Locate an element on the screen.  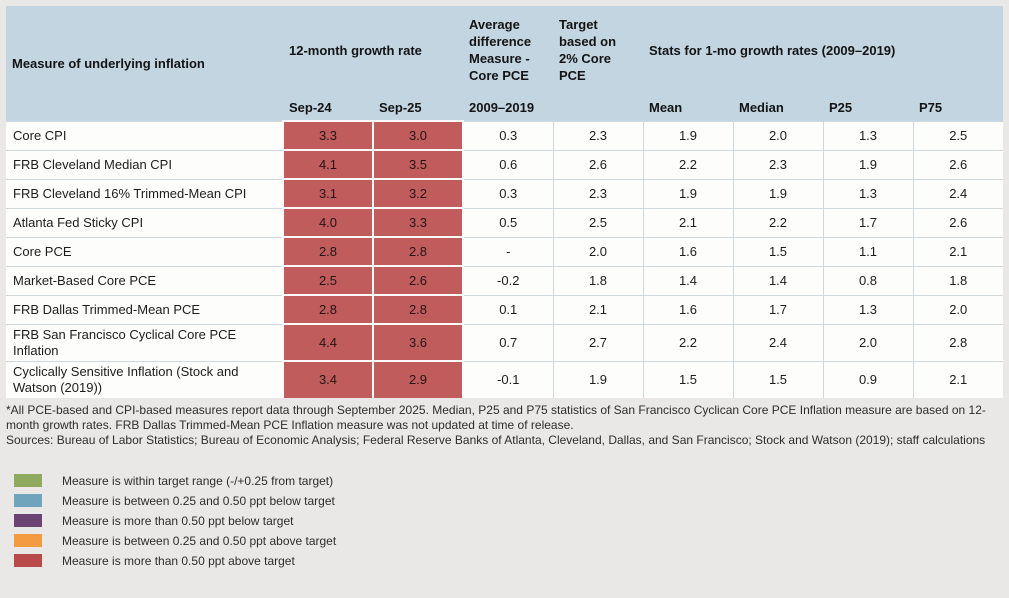
col-header-measure: Measure of underlying inflation is located at coordinates (144, 63).